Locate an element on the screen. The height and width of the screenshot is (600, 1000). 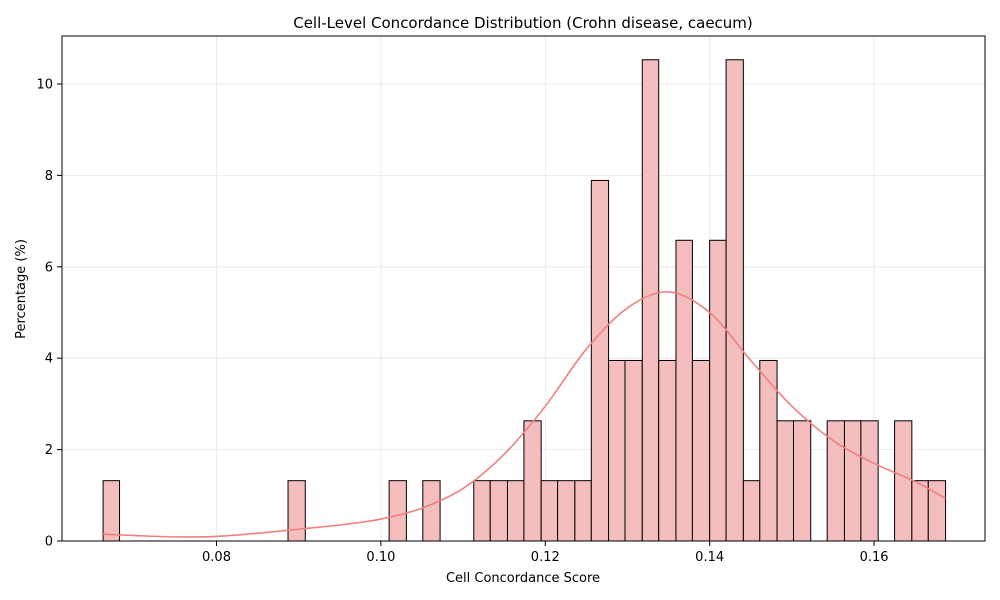
y-axis-label: Percentage (%) is located at coordinates (21, 289).